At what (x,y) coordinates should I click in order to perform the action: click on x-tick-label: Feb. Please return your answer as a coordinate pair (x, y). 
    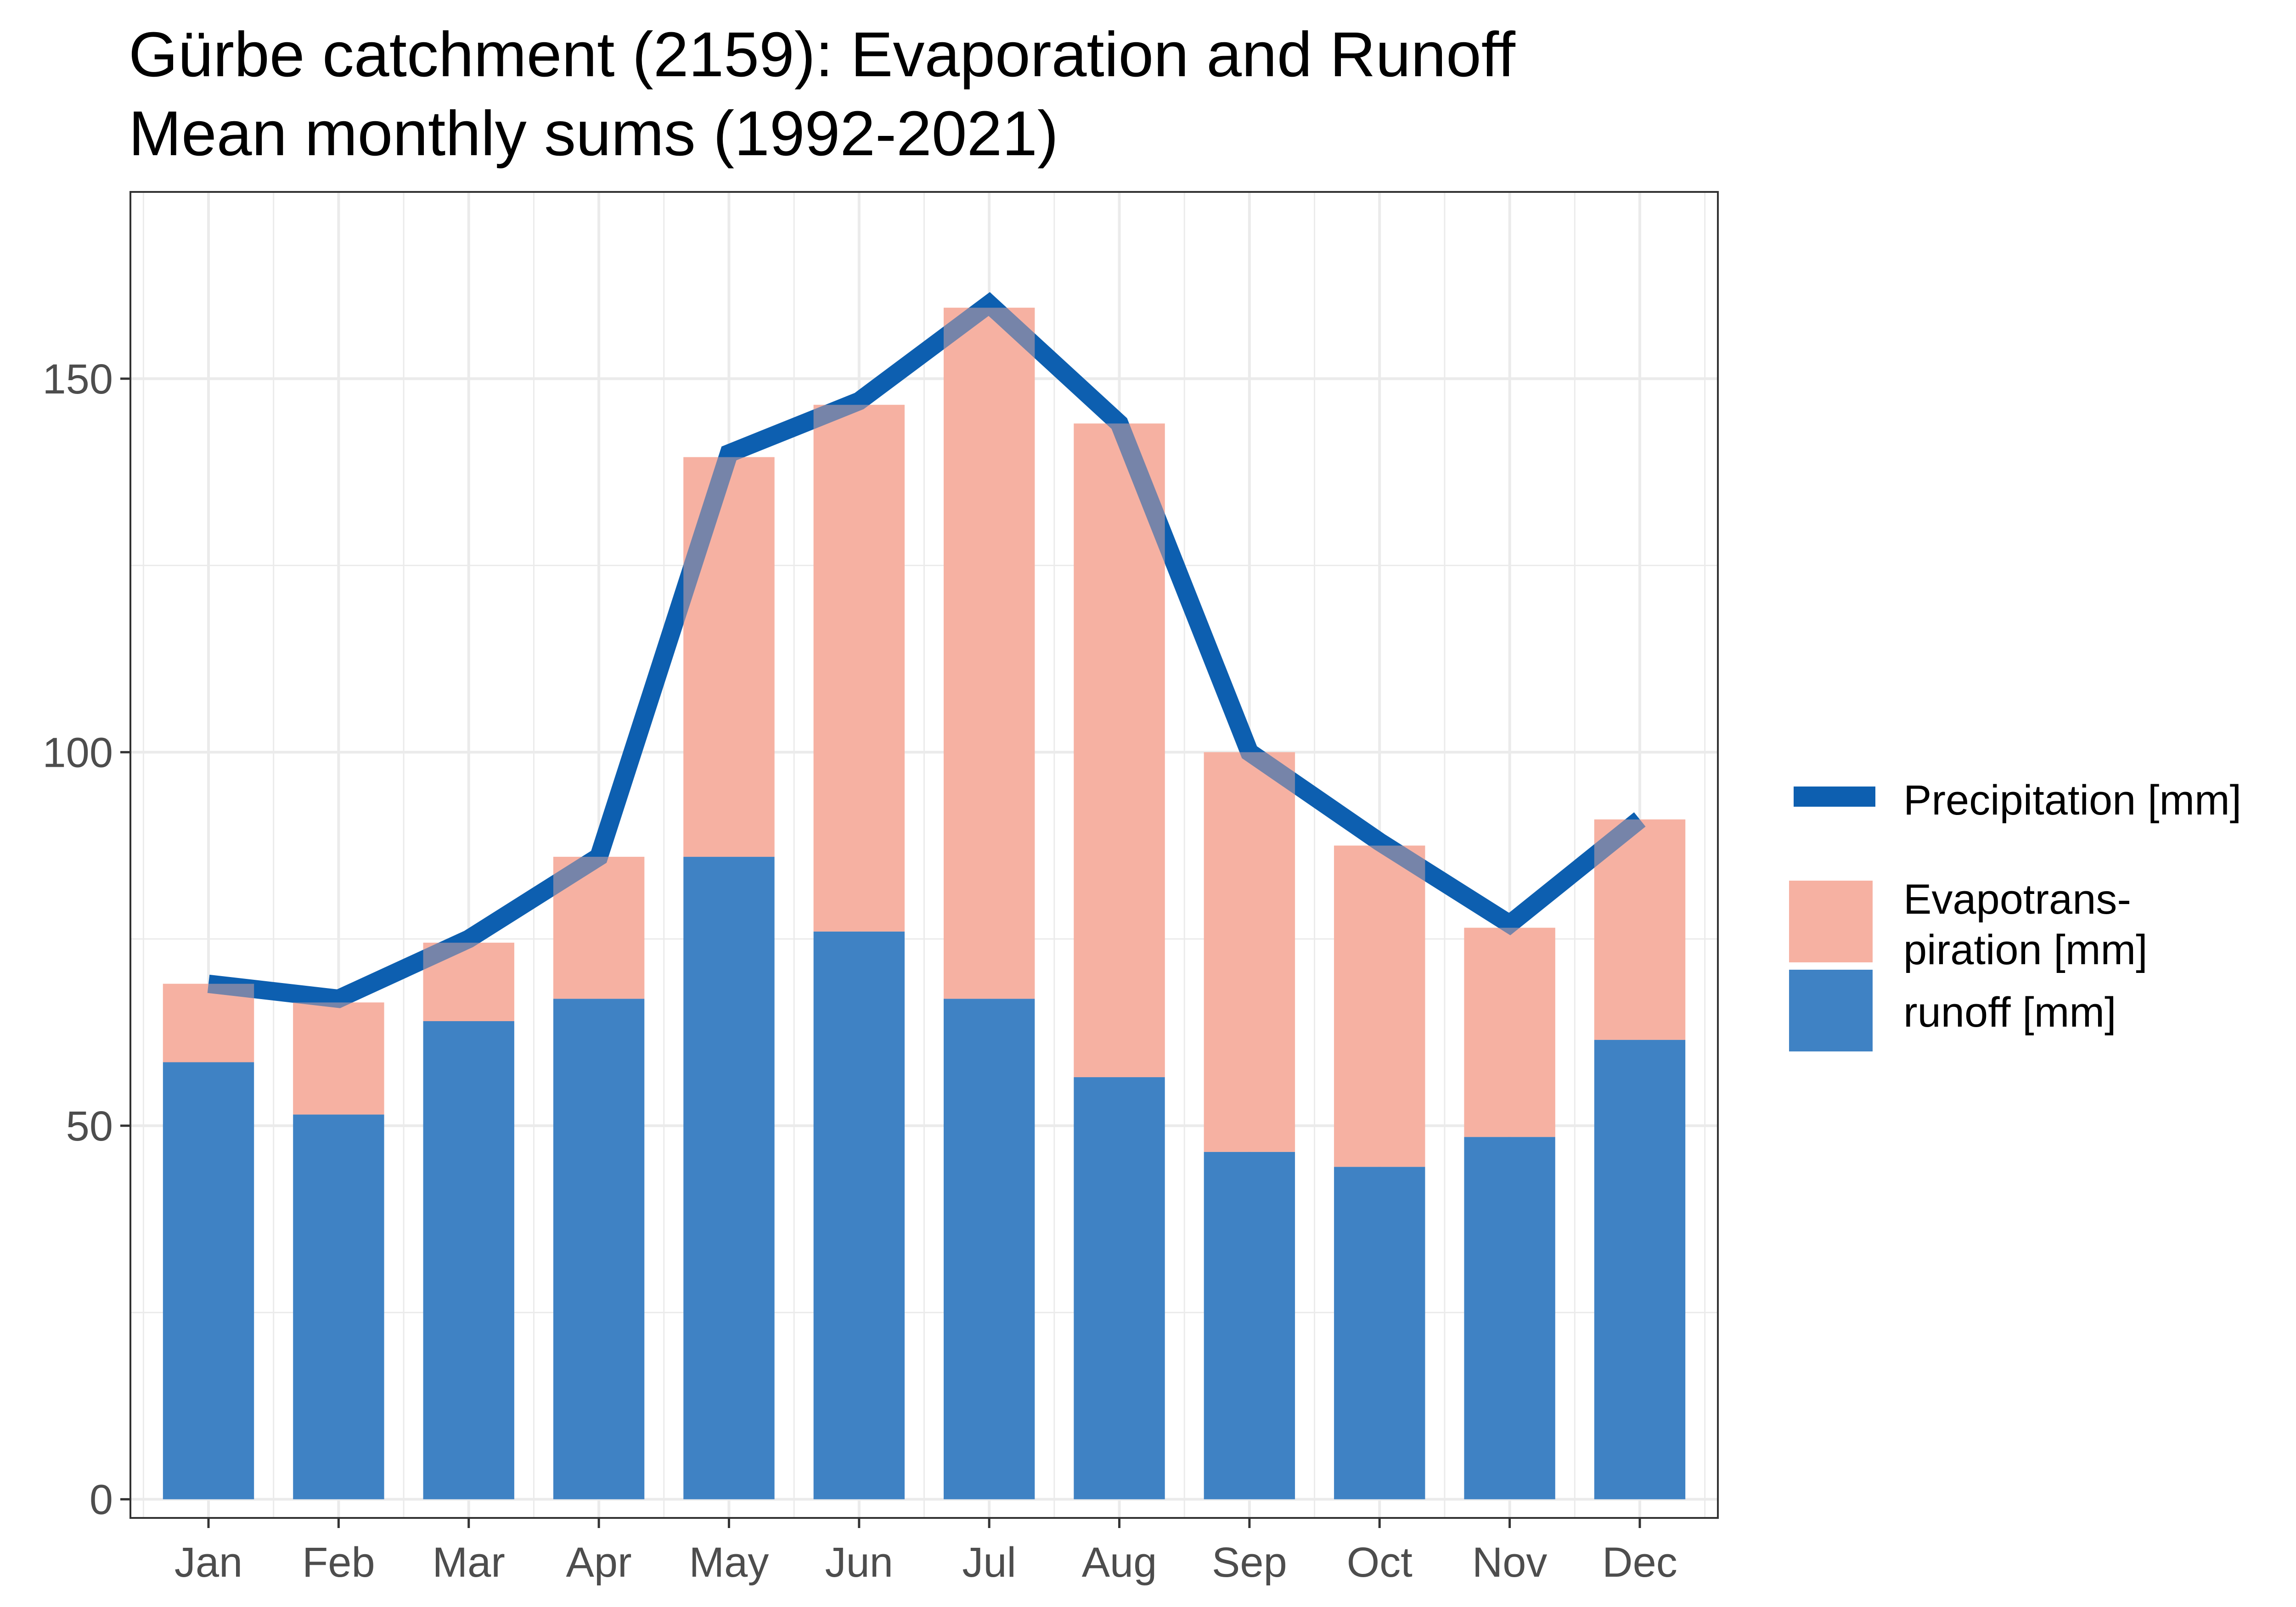
    Looking at the image, I should click on (338, 1562).